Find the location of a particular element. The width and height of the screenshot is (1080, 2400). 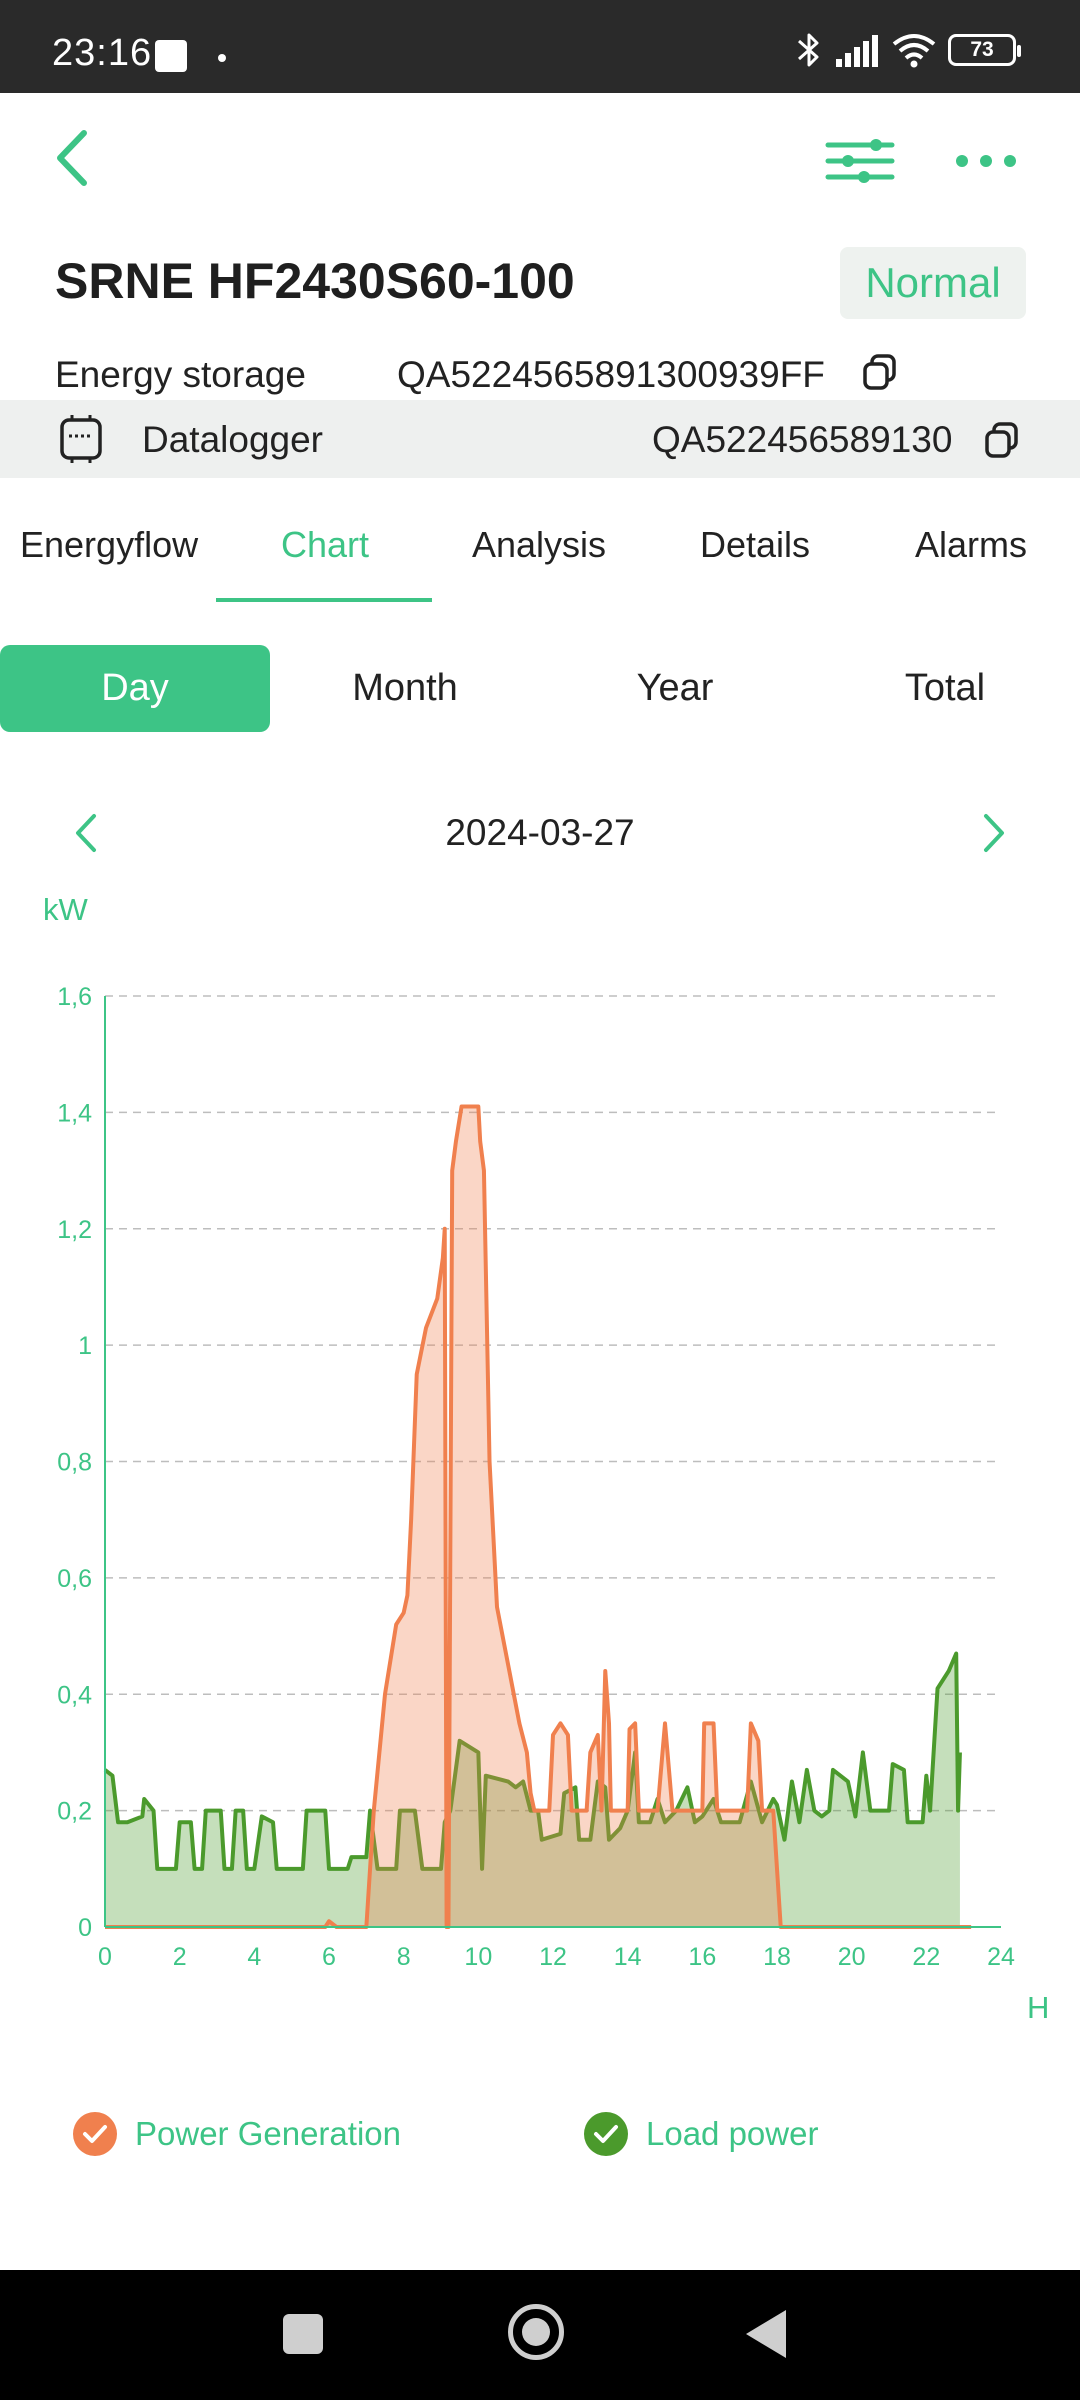

status-bar: 23:16 73 is located at coordinates (540, 46).